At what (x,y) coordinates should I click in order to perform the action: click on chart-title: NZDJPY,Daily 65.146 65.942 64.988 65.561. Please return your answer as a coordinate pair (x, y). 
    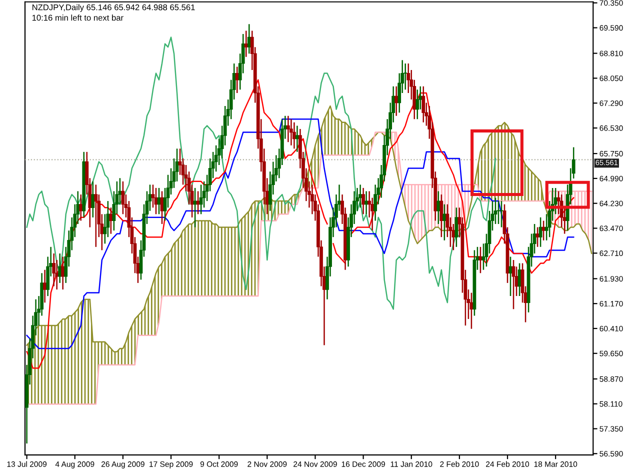
    Looking at the image, I should click on (113, 8).